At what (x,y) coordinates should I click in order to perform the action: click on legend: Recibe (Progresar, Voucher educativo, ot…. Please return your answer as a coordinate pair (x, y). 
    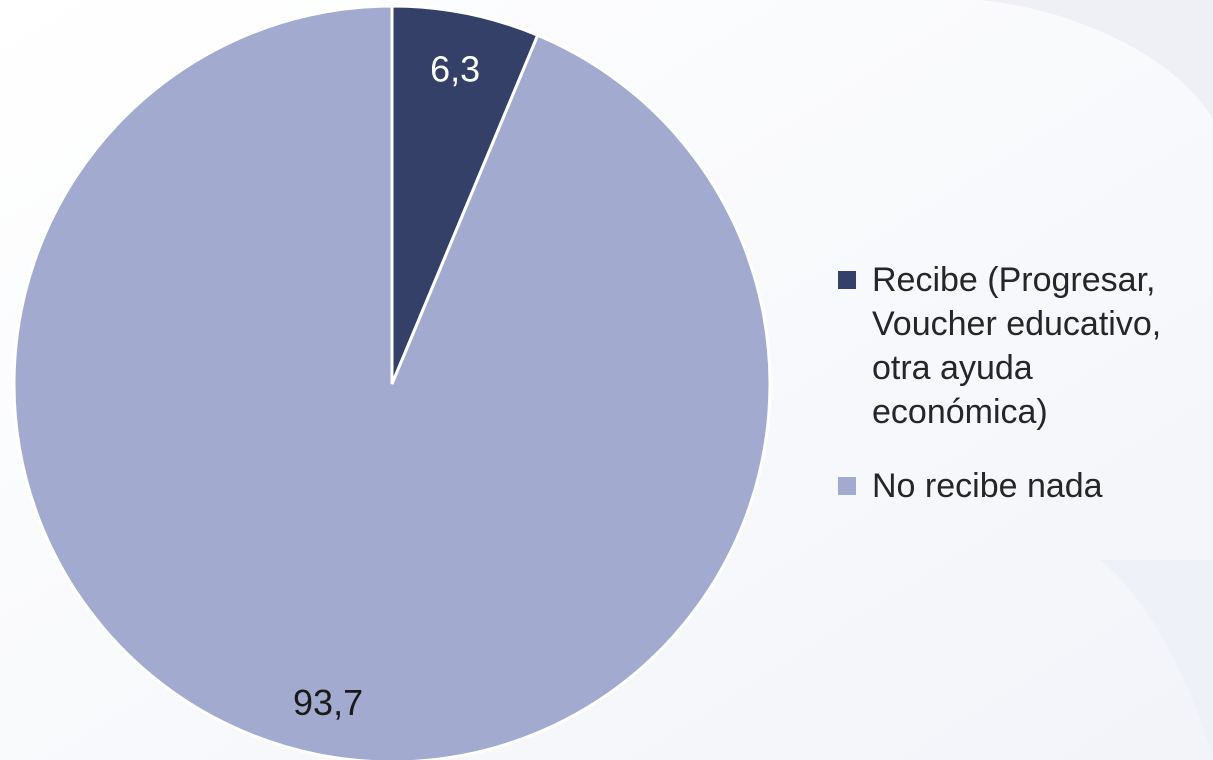
    Looking at the image, I should click on (1023, 398).